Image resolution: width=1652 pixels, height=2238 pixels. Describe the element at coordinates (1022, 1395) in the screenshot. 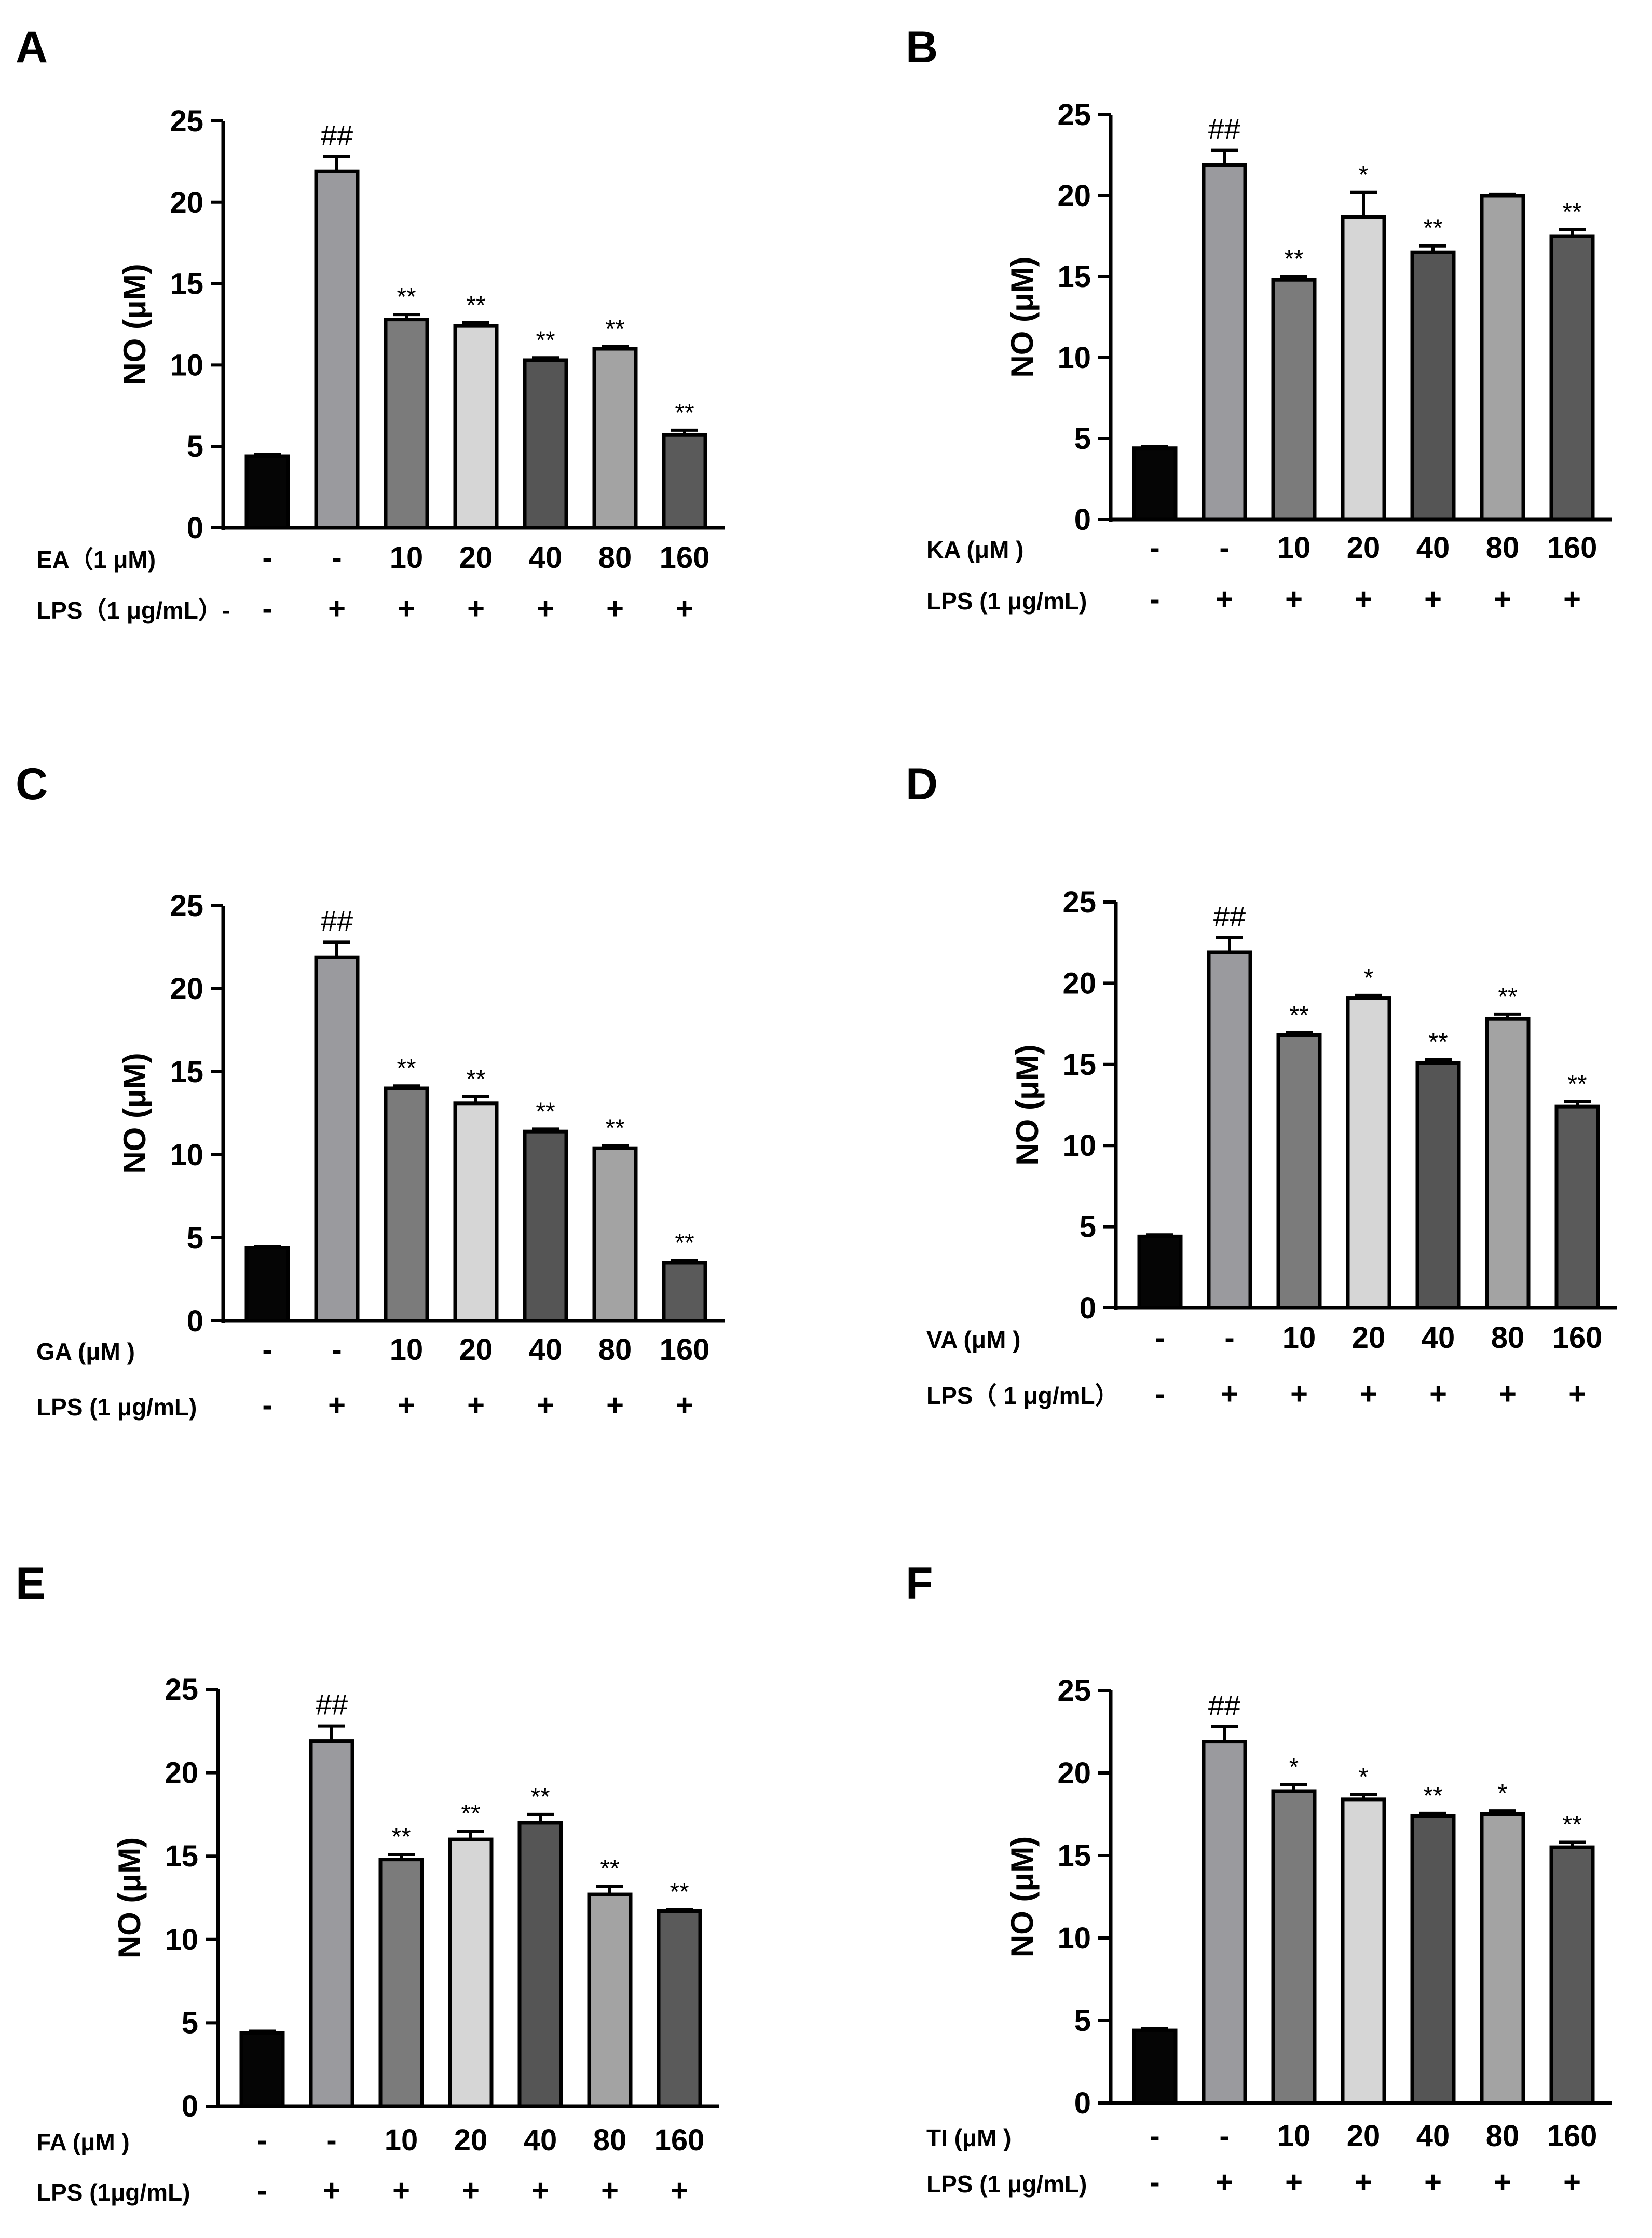

I see `lps-row-label: LPS（ 1 μg/mL）` at that location.